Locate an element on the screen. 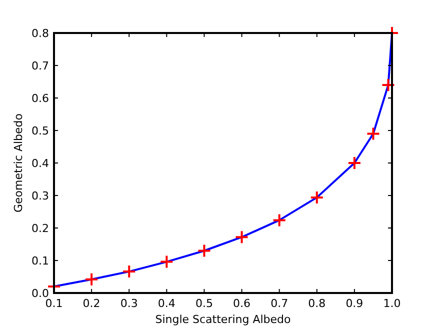  y-tick-label: 0.8 is located at coordinates (40, 33).